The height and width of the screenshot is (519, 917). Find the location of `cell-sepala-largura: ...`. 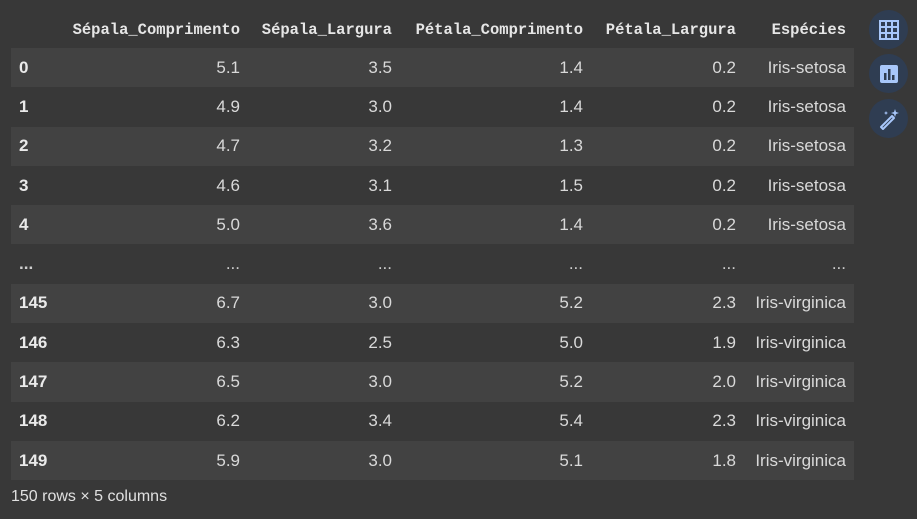

cell-sepala-largura: ... is located at coordinates (324, 264).